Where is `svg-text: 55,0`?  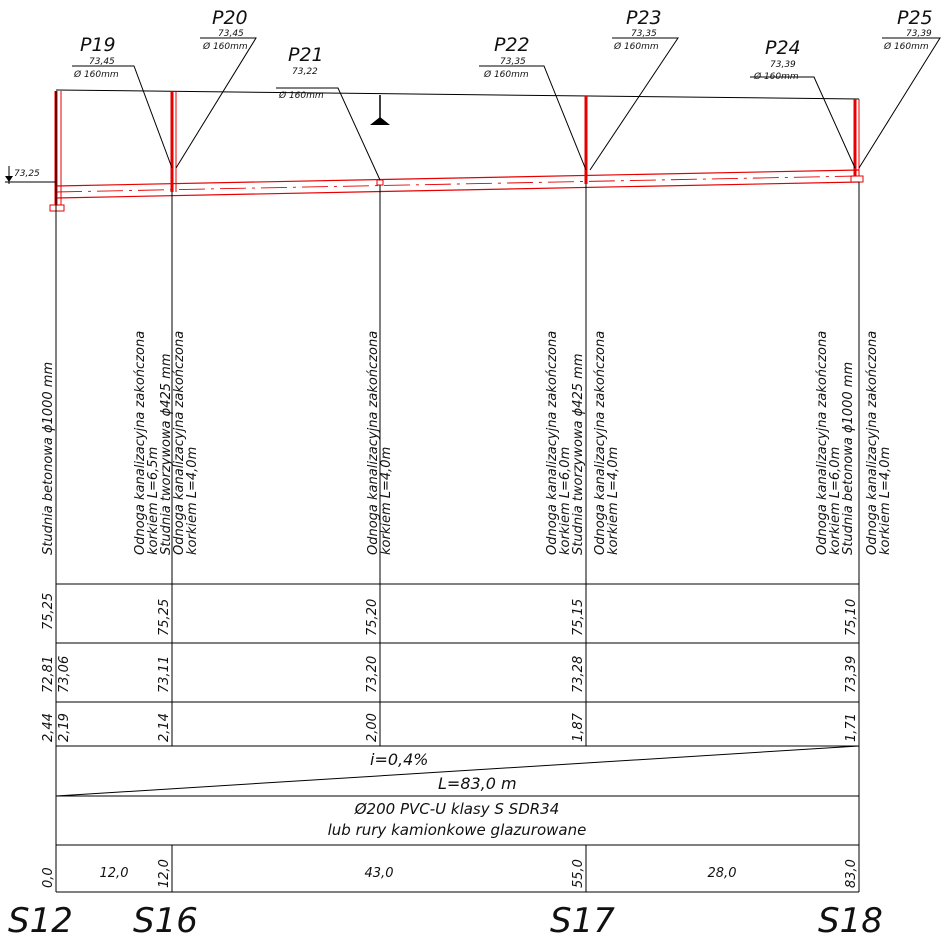 svg-text: 55,0 is located at coordinates (578, 873).